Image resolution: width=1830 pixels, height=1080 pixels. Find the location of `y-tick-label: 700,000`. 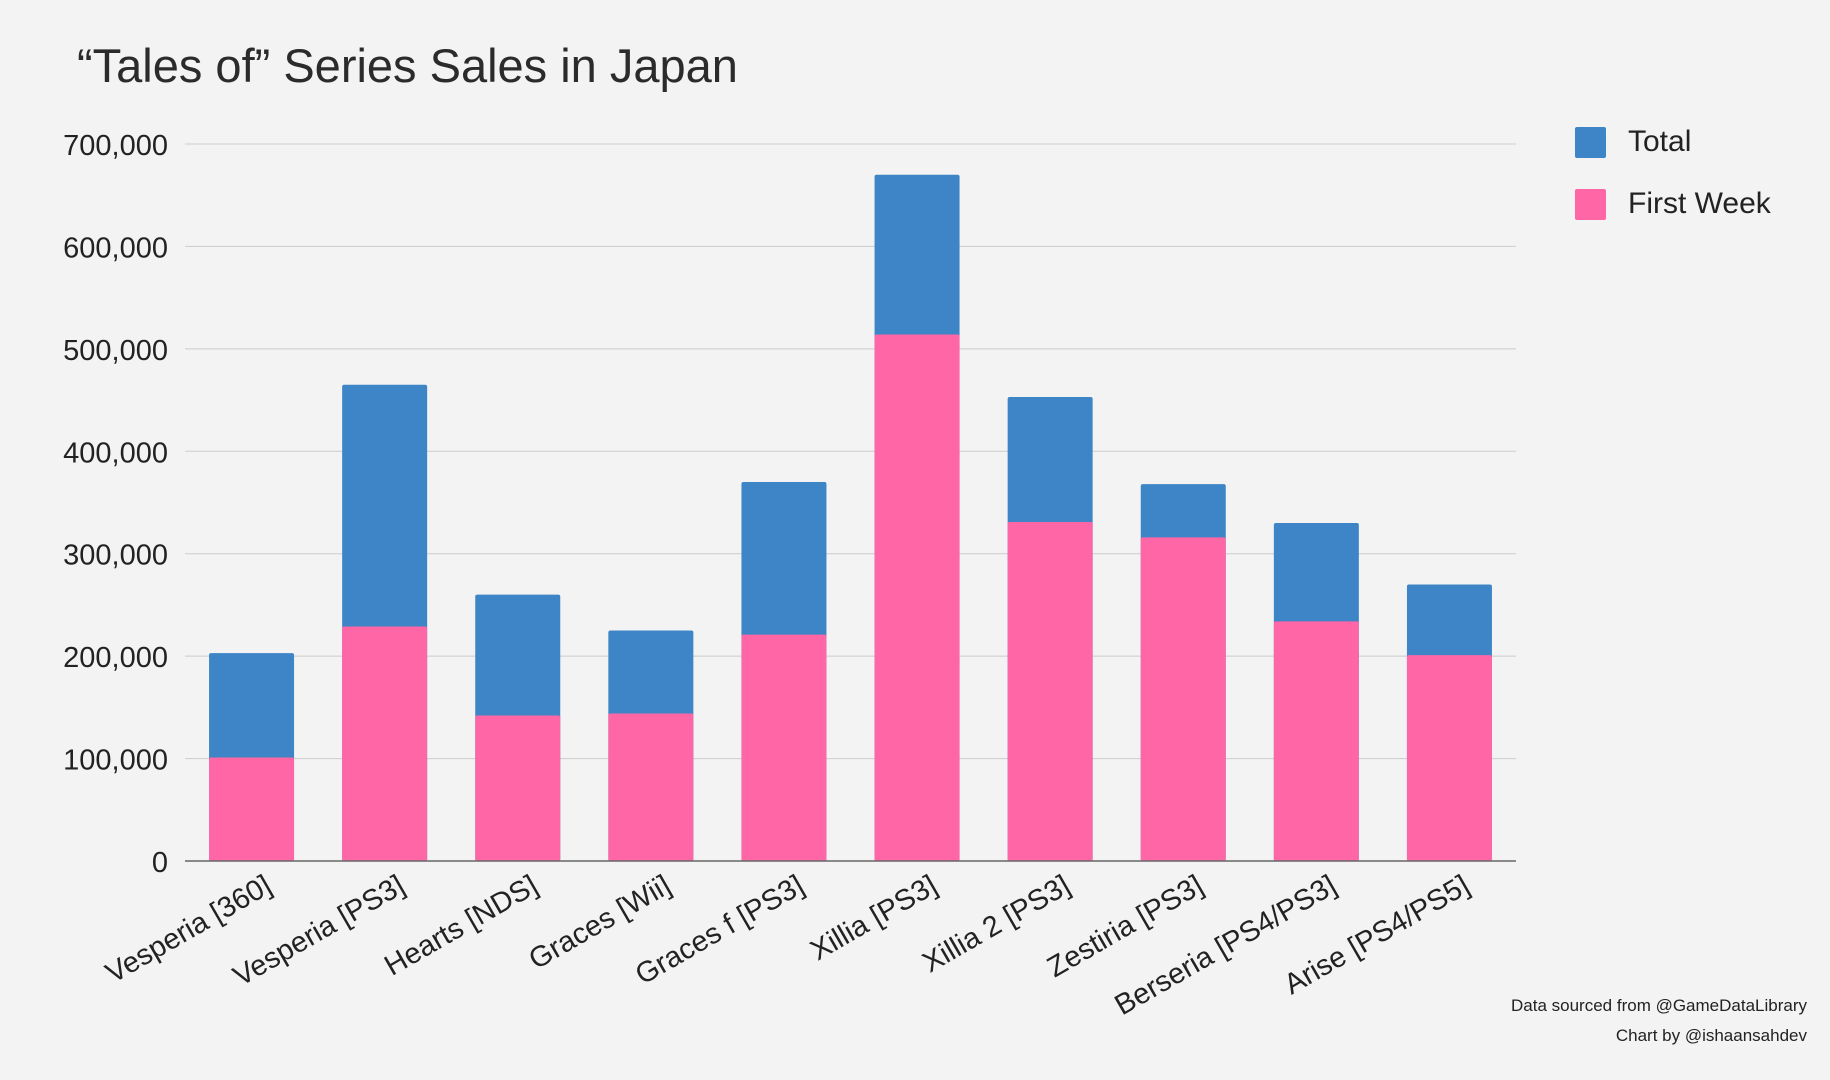

y-tick-label: 700,000 is located at coordinates (115, 146).